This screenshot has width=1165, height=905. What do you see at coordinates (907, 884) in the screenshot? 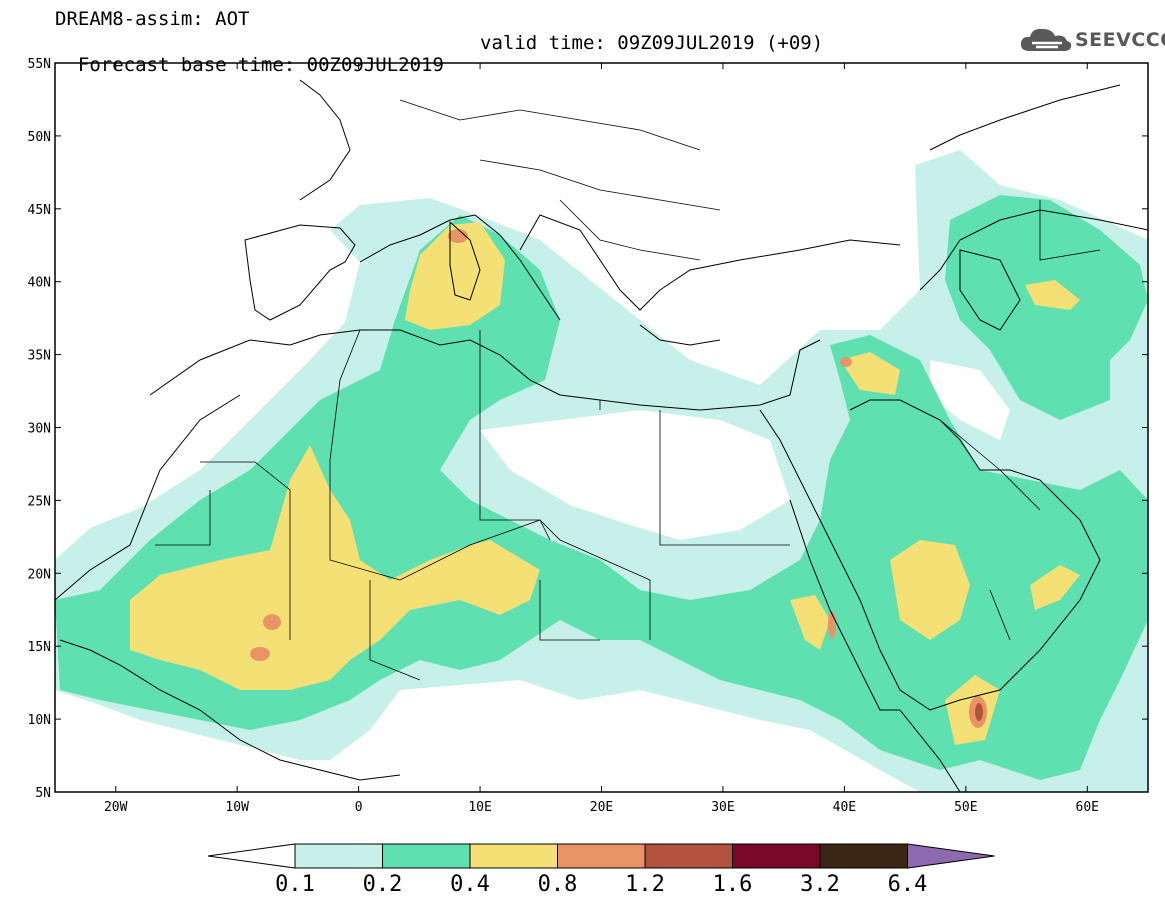
I see `colorbar-label: 6.4` at bounding box center [907, 884].